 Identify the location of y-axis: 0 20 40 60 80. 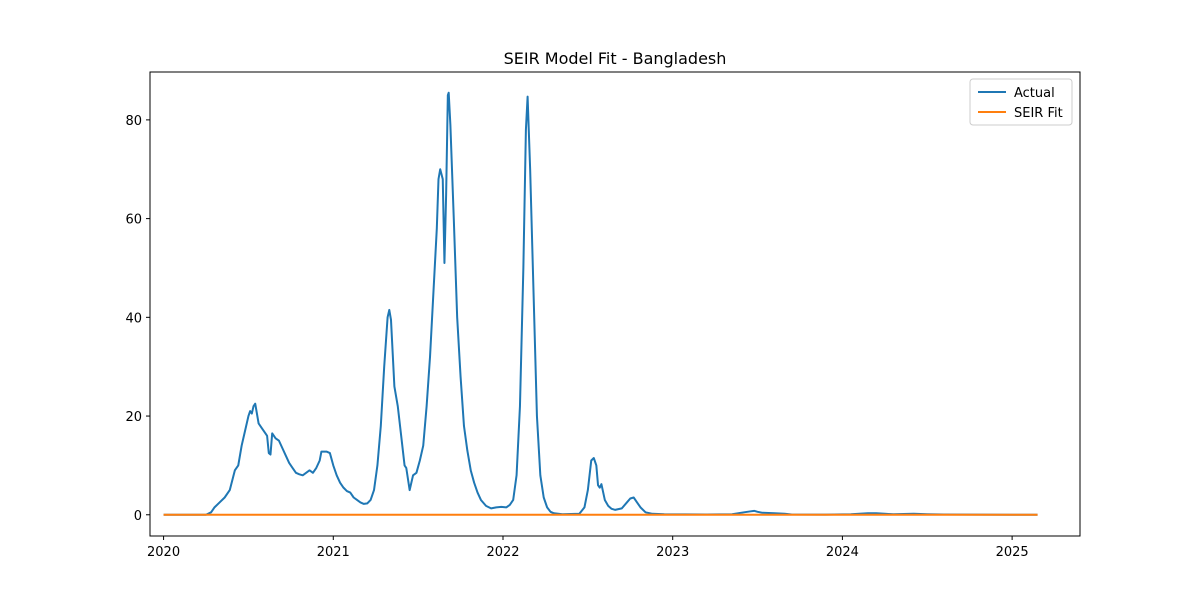
(137, 319).